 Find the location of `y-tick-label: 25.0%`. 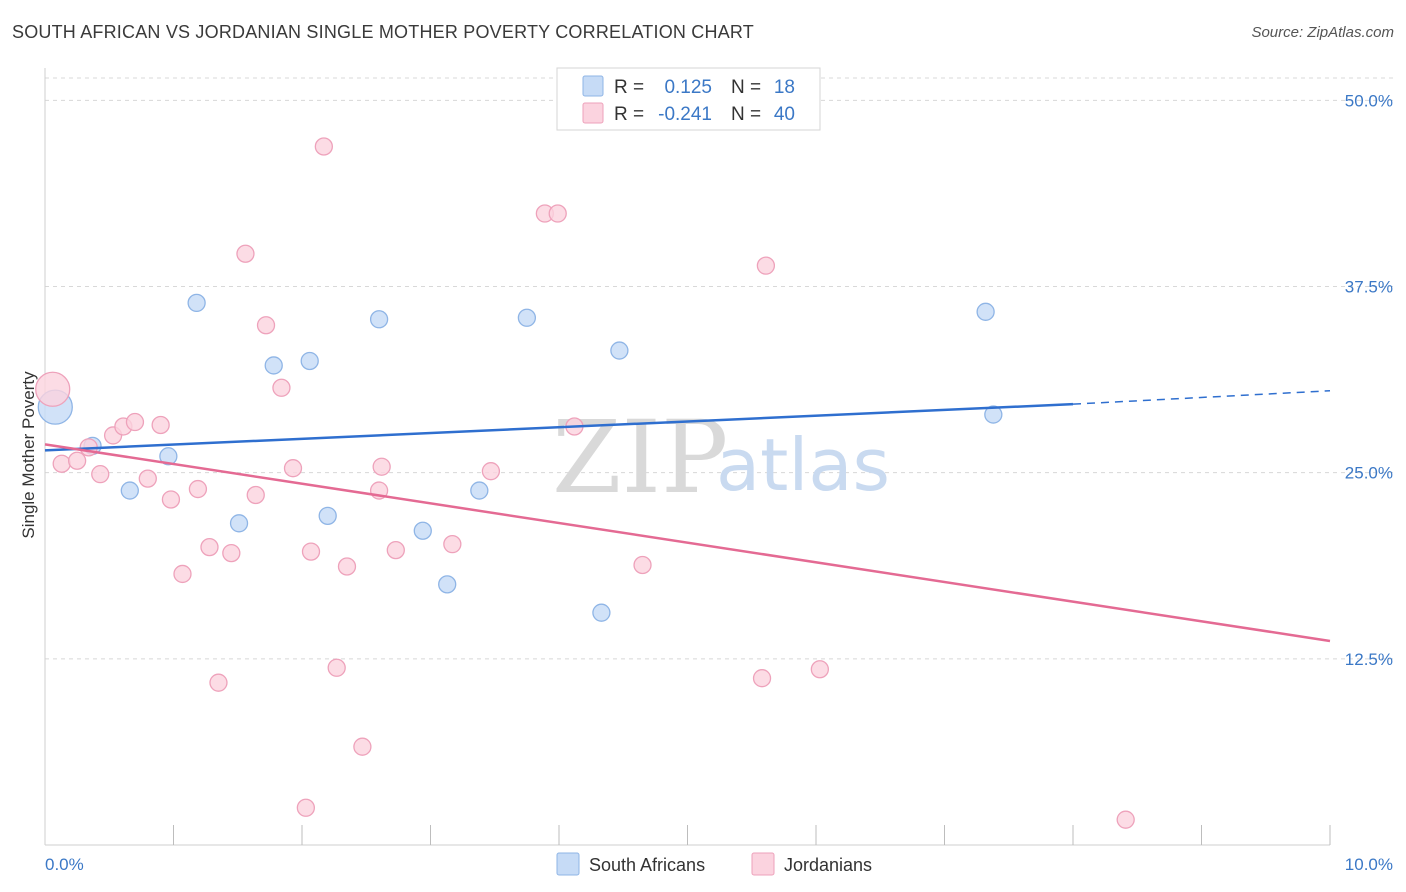

y-tick-label: 25.0% is located at coordinates (1369, 473).